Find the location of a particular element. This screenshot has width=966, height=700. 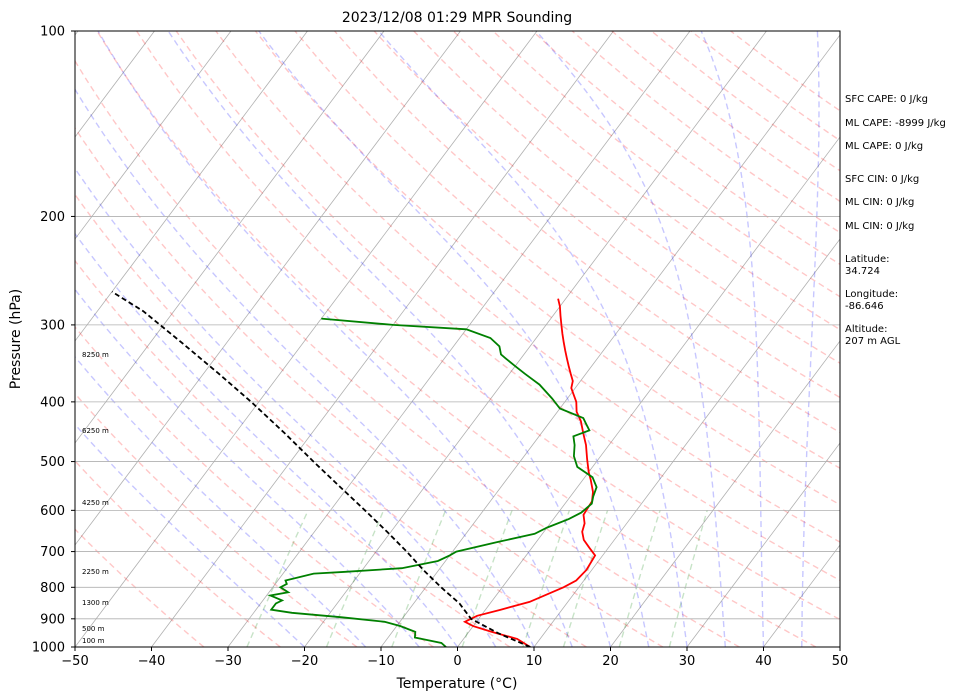

height-label: 500 m is located at coordinates (93, 629).